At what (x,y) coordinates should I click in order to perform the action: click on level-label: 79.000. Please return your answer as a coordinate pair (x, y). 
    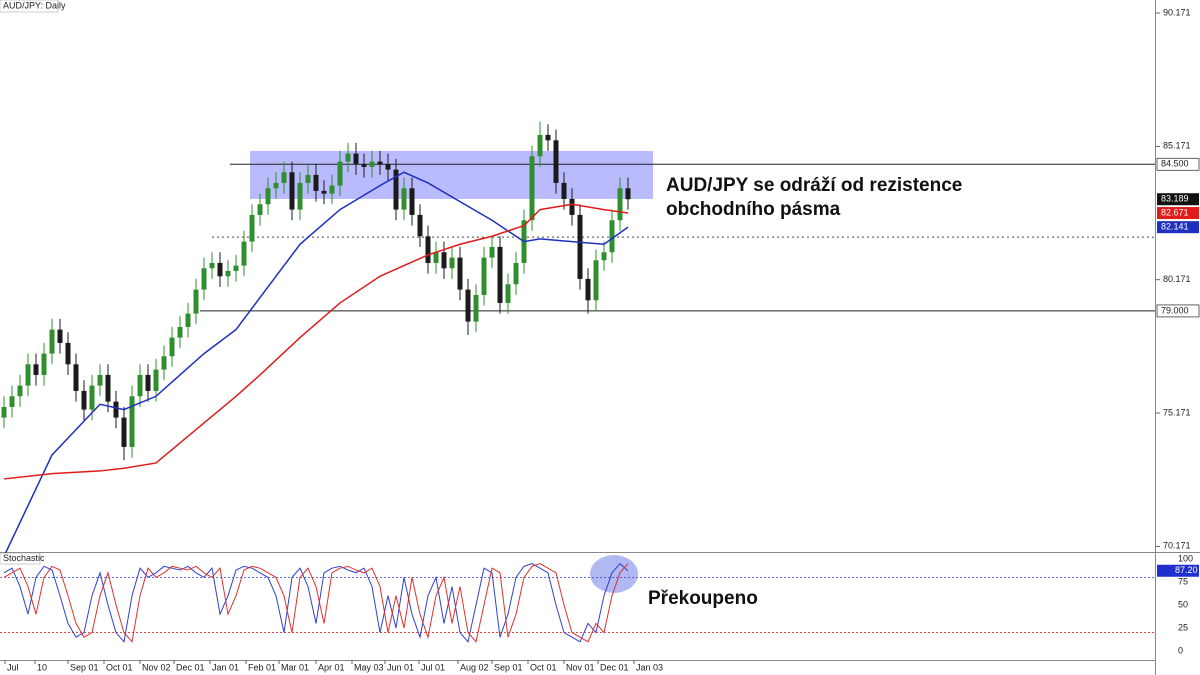
    Looking at the image, I should click on (1175, 310).